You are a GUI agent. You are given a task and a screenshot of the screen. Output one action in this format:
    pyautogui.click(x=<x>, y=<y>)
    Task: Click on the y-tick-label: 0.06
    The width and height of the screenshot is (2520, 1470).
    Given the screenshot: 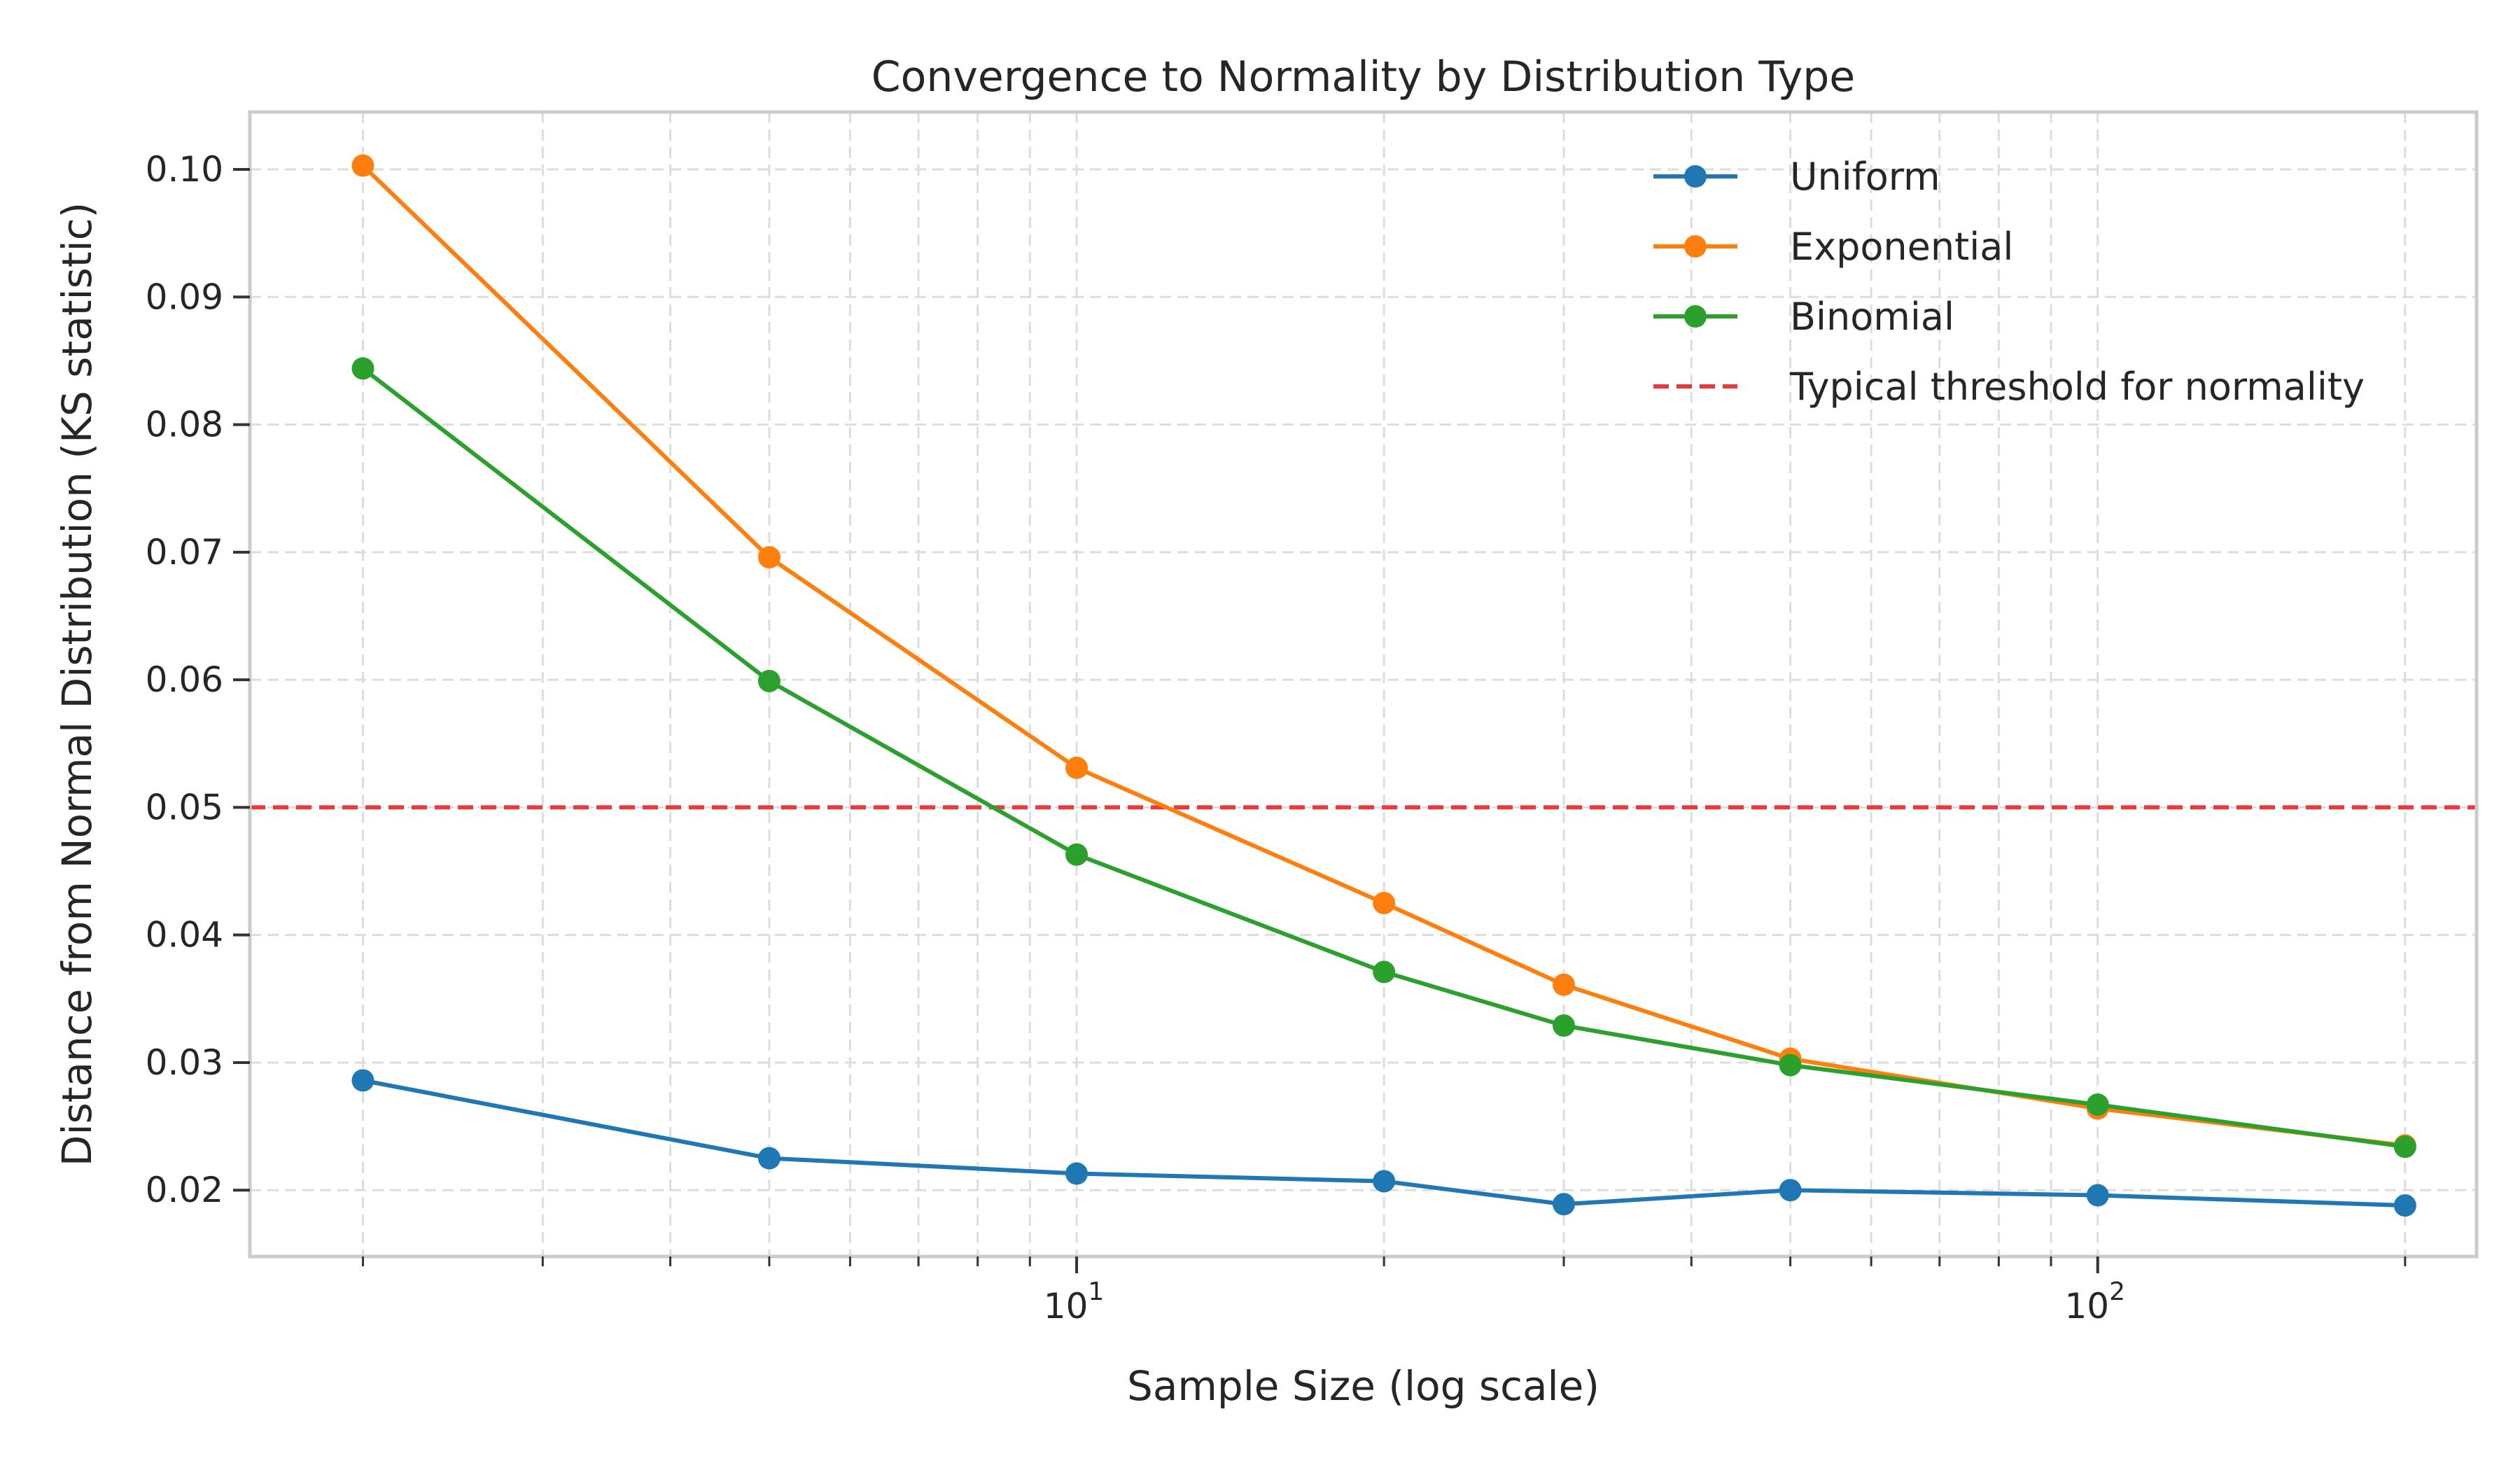 What is the action you would take?
    pyautogui.click(x=184, y=679)
    